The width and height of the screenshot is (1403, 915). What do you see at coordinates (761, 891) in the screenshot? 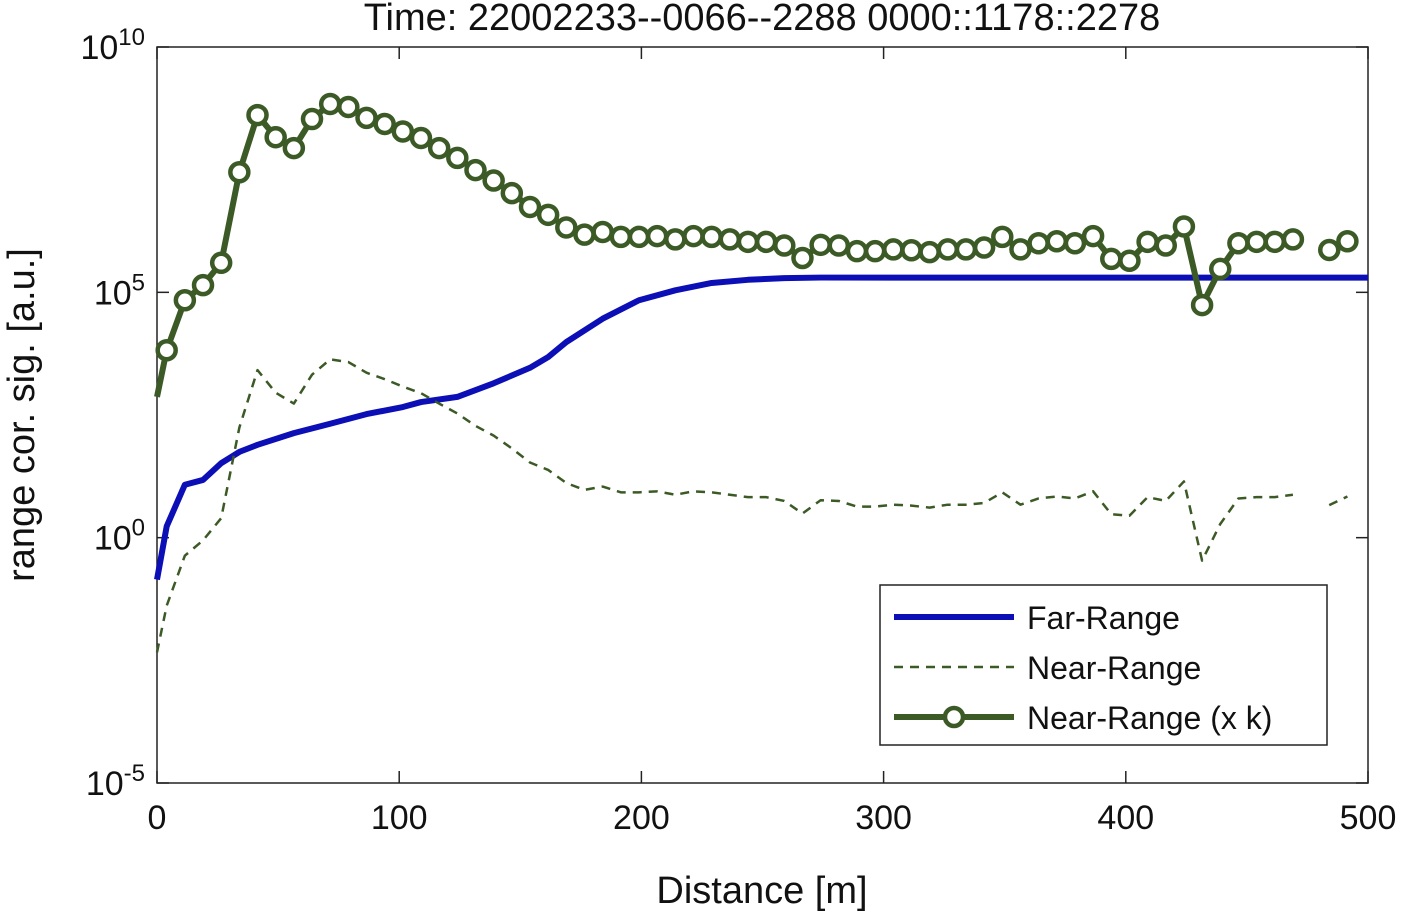
I see `x-axis-label: Distance [m]` at bounding box center [761, 891].